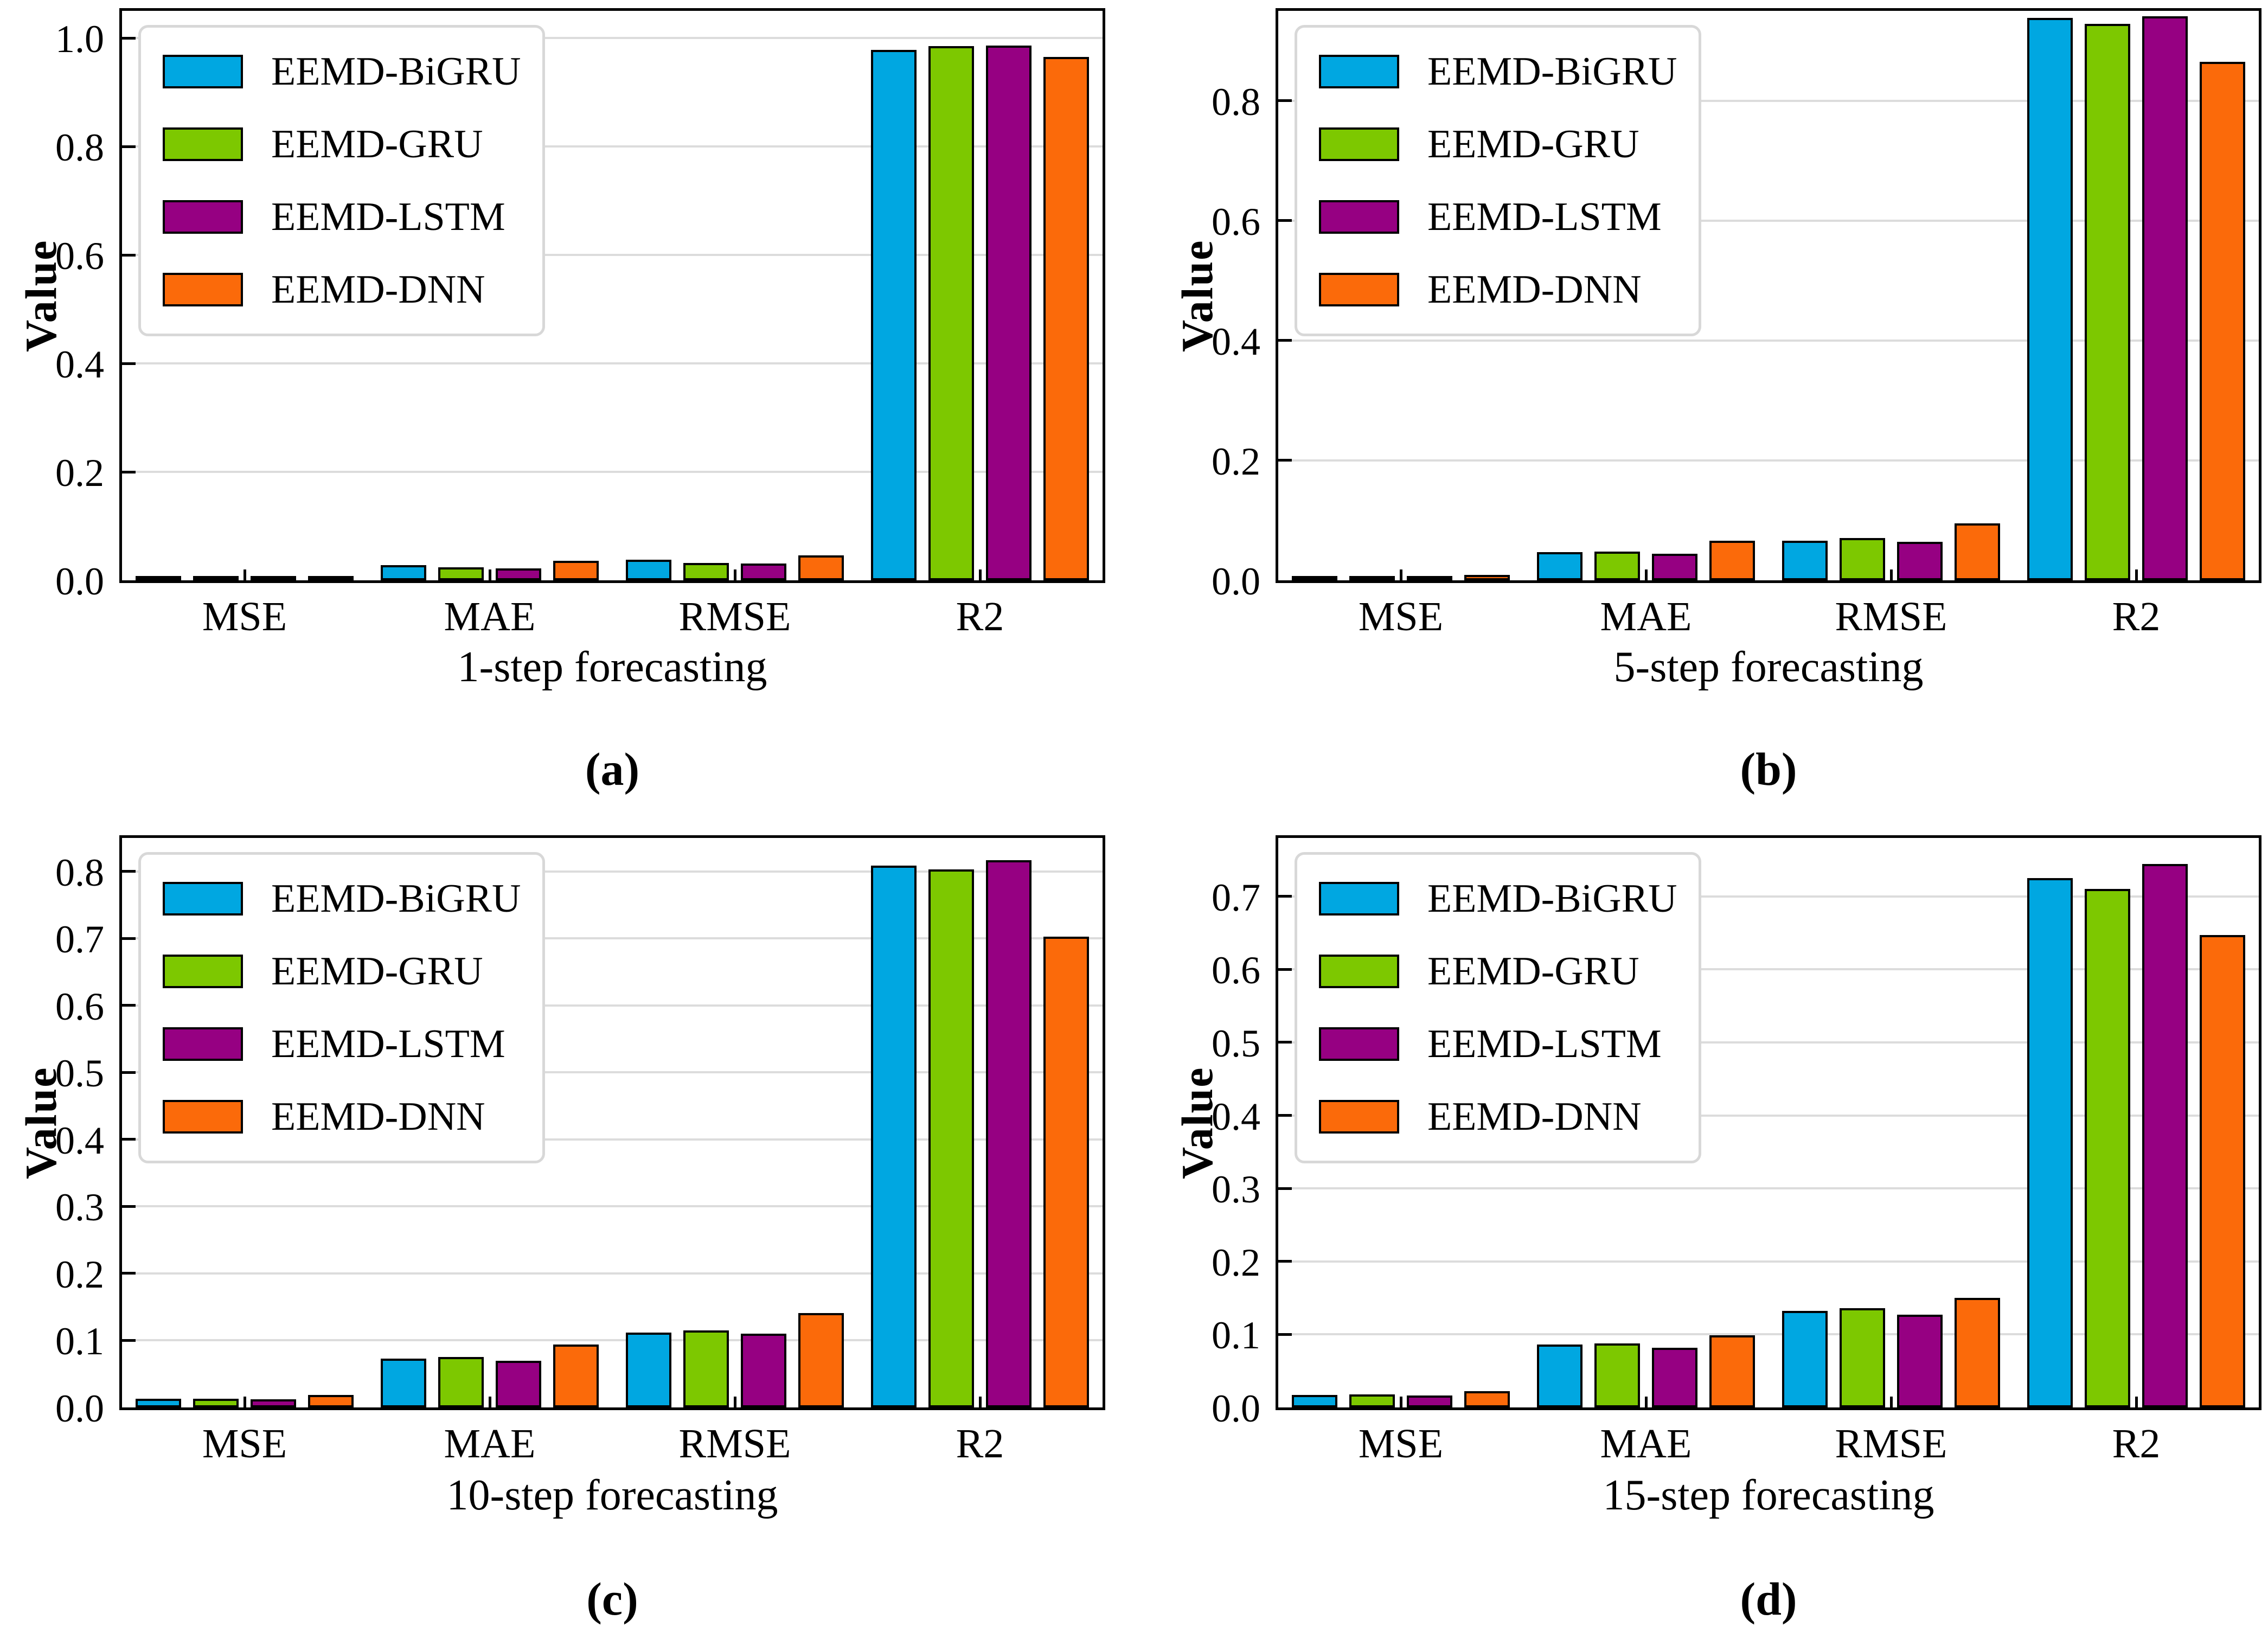  What do you see at coordinates (378, 289) in the screenshot?
I see `legend-label: EEMD-DNN` at bounding box center [378, 289].